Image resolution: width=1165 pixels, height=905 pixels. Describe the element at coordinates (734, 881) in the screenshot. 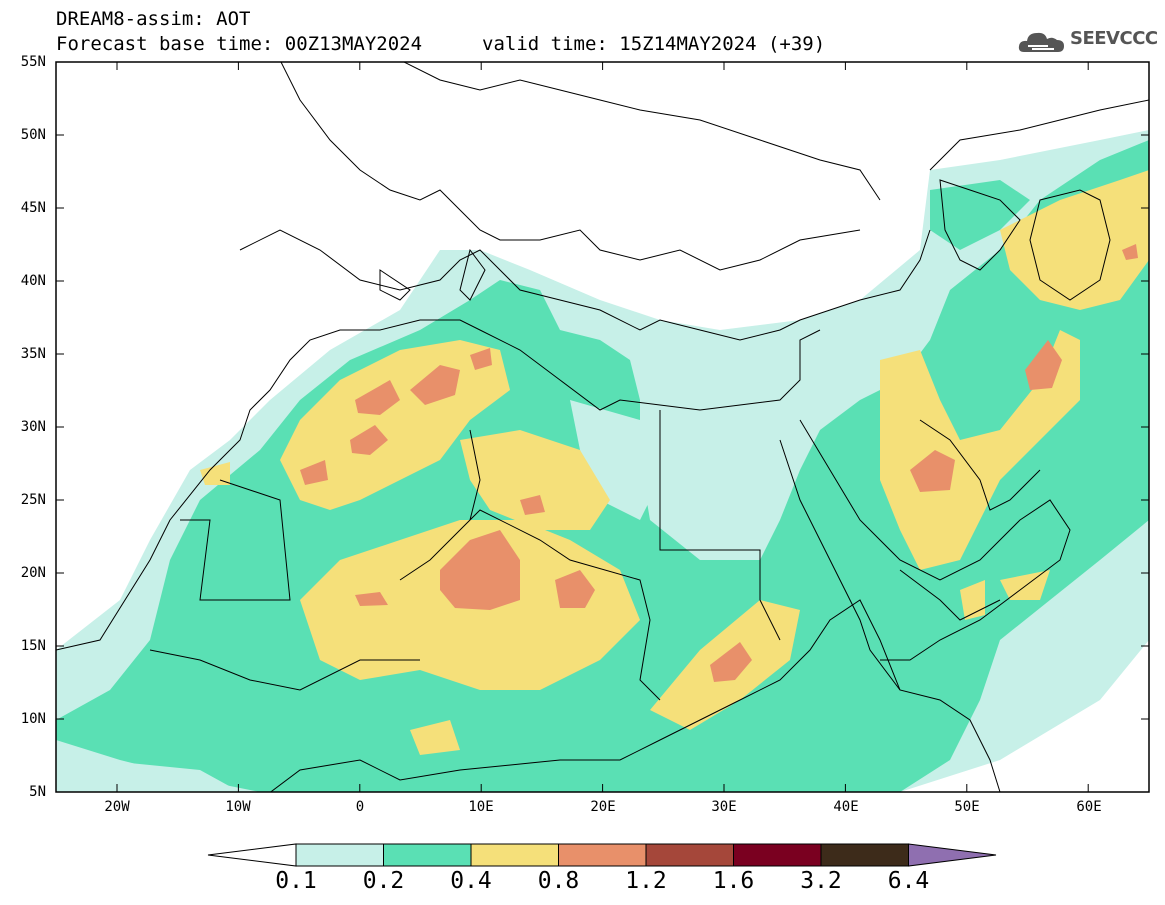

I see `colorbar-label: 1.6` at that location.